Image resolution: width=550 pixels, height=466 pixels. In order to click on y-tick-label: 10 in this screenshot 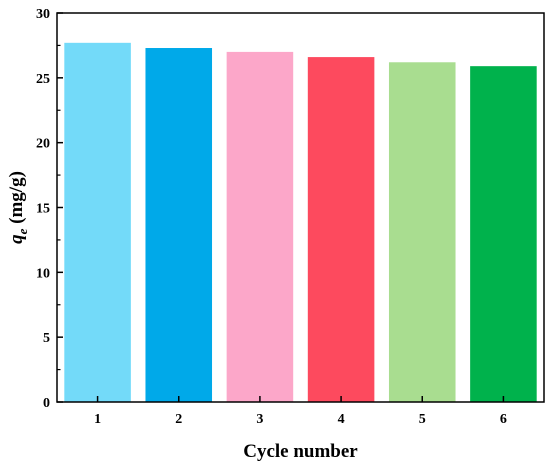, I will do `click(43, 273)`.